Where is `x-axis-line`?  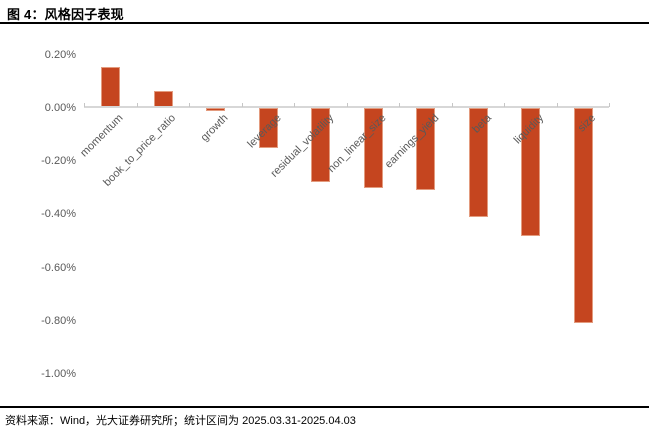
x-axis-line is located at coordinates (346, 107).